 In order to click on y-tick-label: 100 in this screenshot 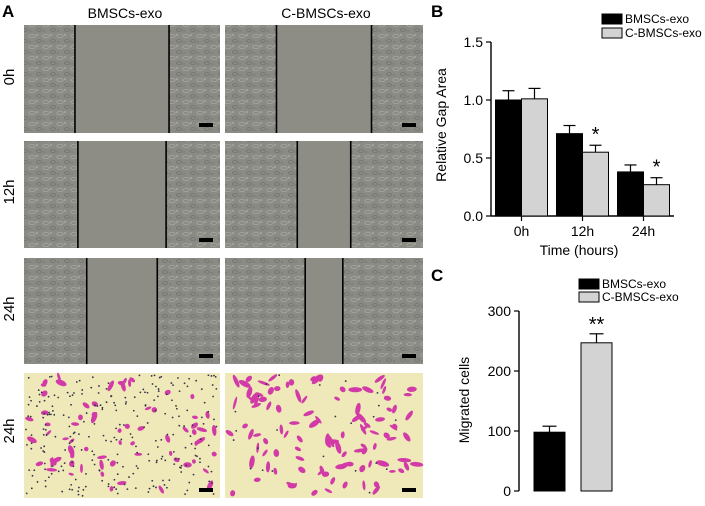, I will do `click(500, 431)`.